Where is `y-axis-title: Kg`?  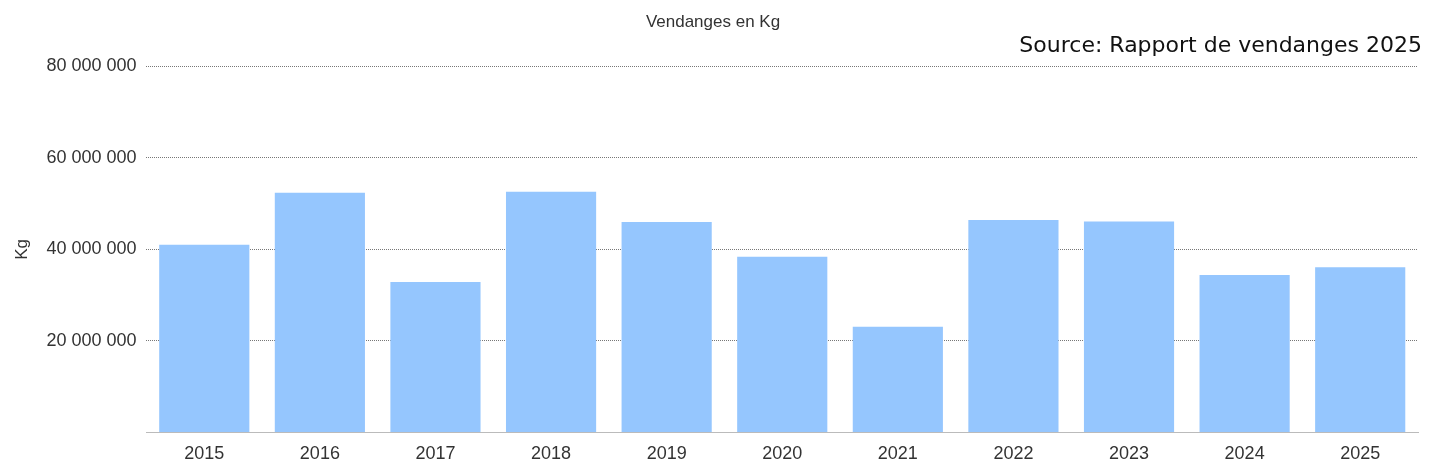 y-axis-title: Kg is located at coordinates (21, 249).